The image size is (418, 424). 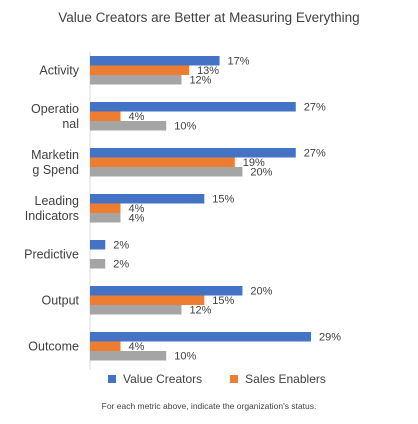 I want to click on data-label: 19%, so click(x=254, y=163).